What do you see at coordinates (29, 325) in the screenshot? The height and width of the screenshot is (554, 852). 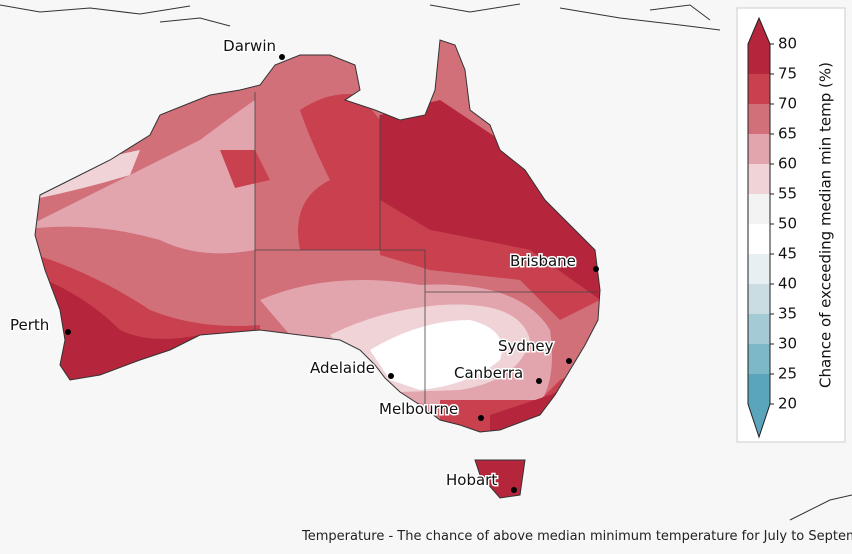 I see `city-label: Perth` at bounding box center [29, 325].